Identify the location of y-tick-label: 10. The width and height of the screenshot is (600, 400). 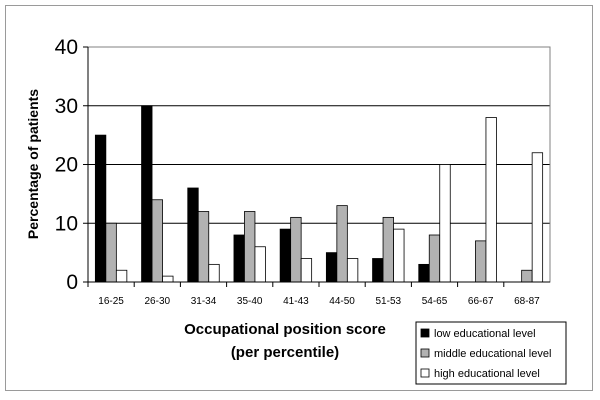
(66, 223).